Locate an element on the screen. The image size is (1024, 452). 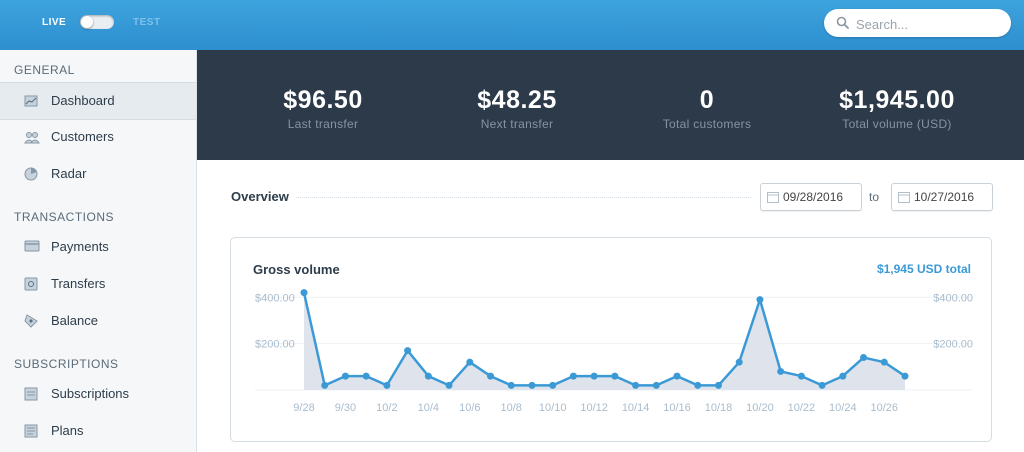
date-from-picker: 09/28/2016 is located at coordinates (811, 197).